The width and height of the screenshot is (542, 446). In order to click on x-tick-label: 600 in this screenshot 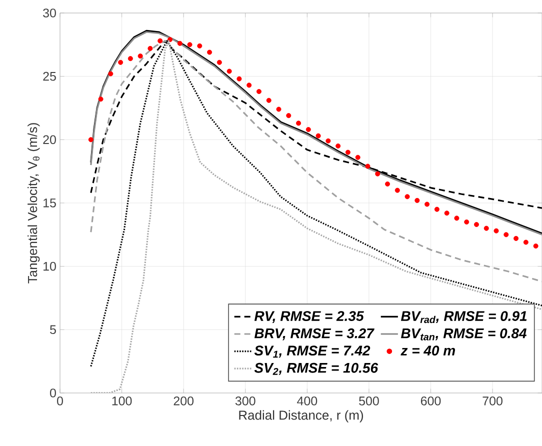, I will do `click(430, 401)`.